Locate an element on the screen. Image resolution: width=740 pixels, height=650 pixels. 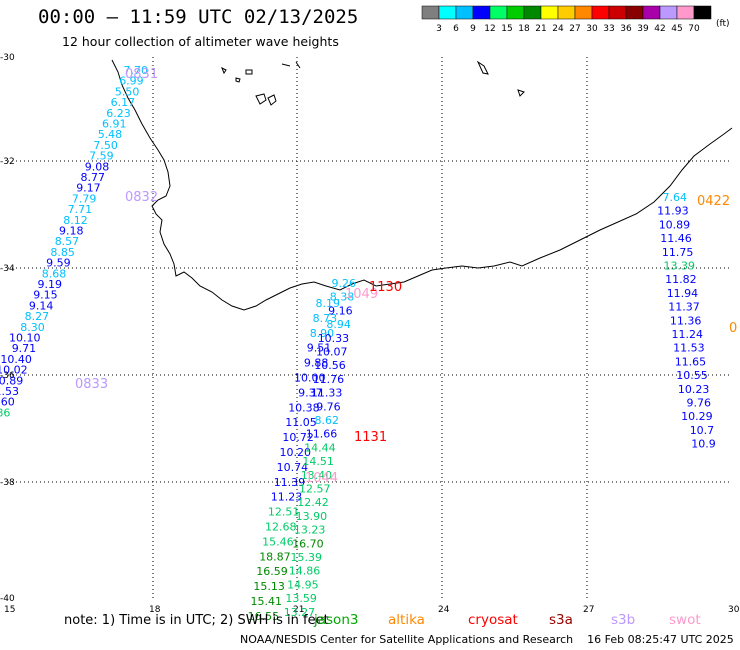
track-value: 8.62 is located at coordinates (327, 420).